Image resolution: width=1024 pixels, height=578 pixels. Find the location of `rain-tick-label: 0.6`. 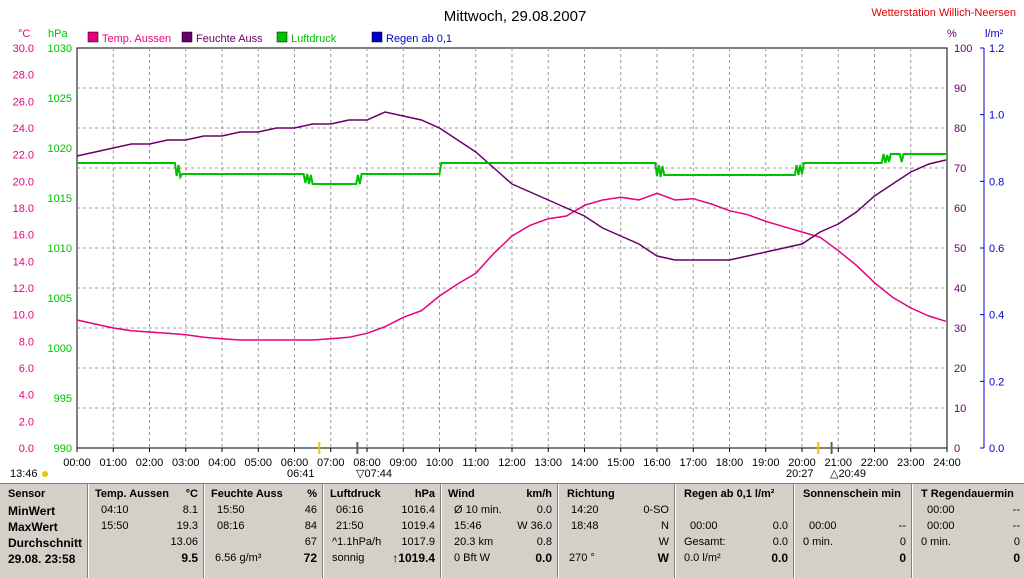

rain-tick-label: 0.6 is located at coordinates (996, 249).